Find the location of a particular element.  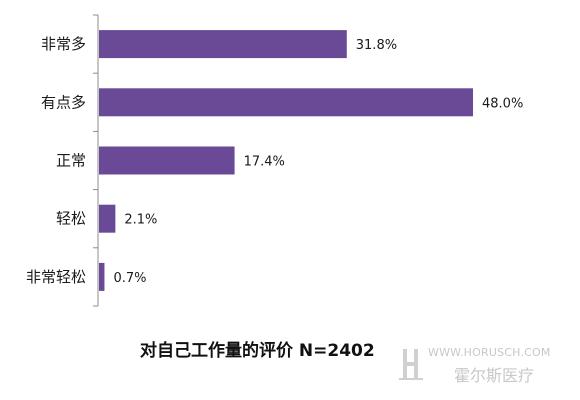

watermark: WWW.HORUSCH.COM 霍尔斯医疗 is located at coordinates (484, 366).